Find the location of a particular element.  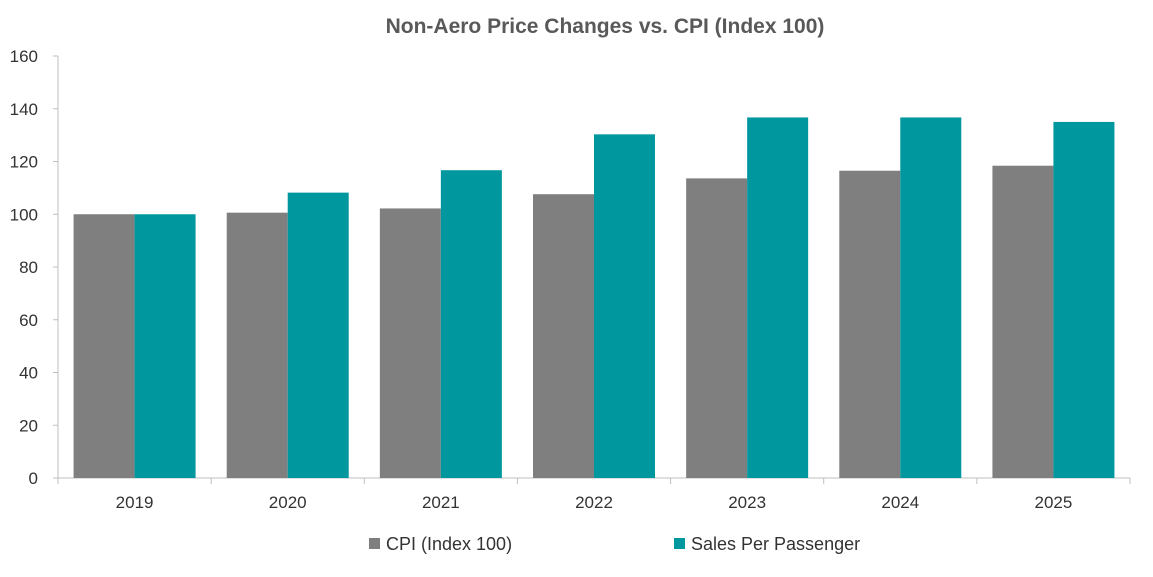

y-tick-label: 120 is located at coordinates (24, 162).